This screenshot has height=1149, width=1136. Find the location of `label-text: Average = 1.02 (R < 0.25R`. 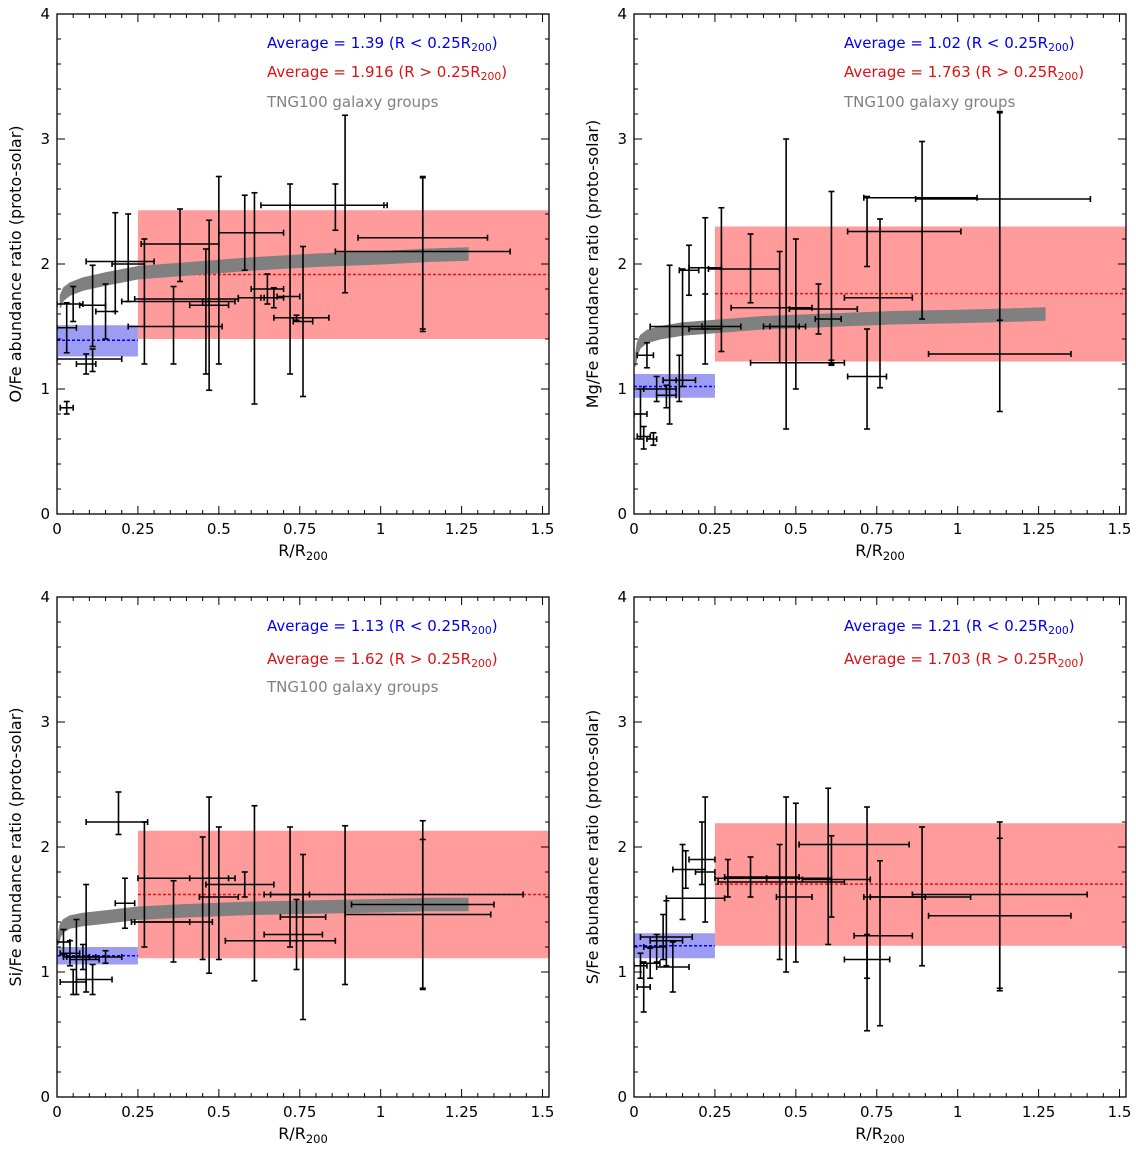

label-text: Average = 1.02 (R < 0.25R is located at coordinates (946, 43).